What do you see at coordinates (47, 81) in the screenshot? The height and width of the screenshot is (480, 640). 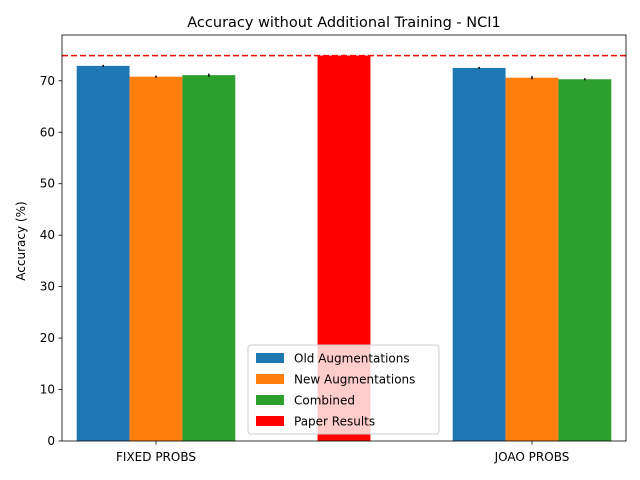 I see `y-tick-label: 70` at bounding box center [47, 81].